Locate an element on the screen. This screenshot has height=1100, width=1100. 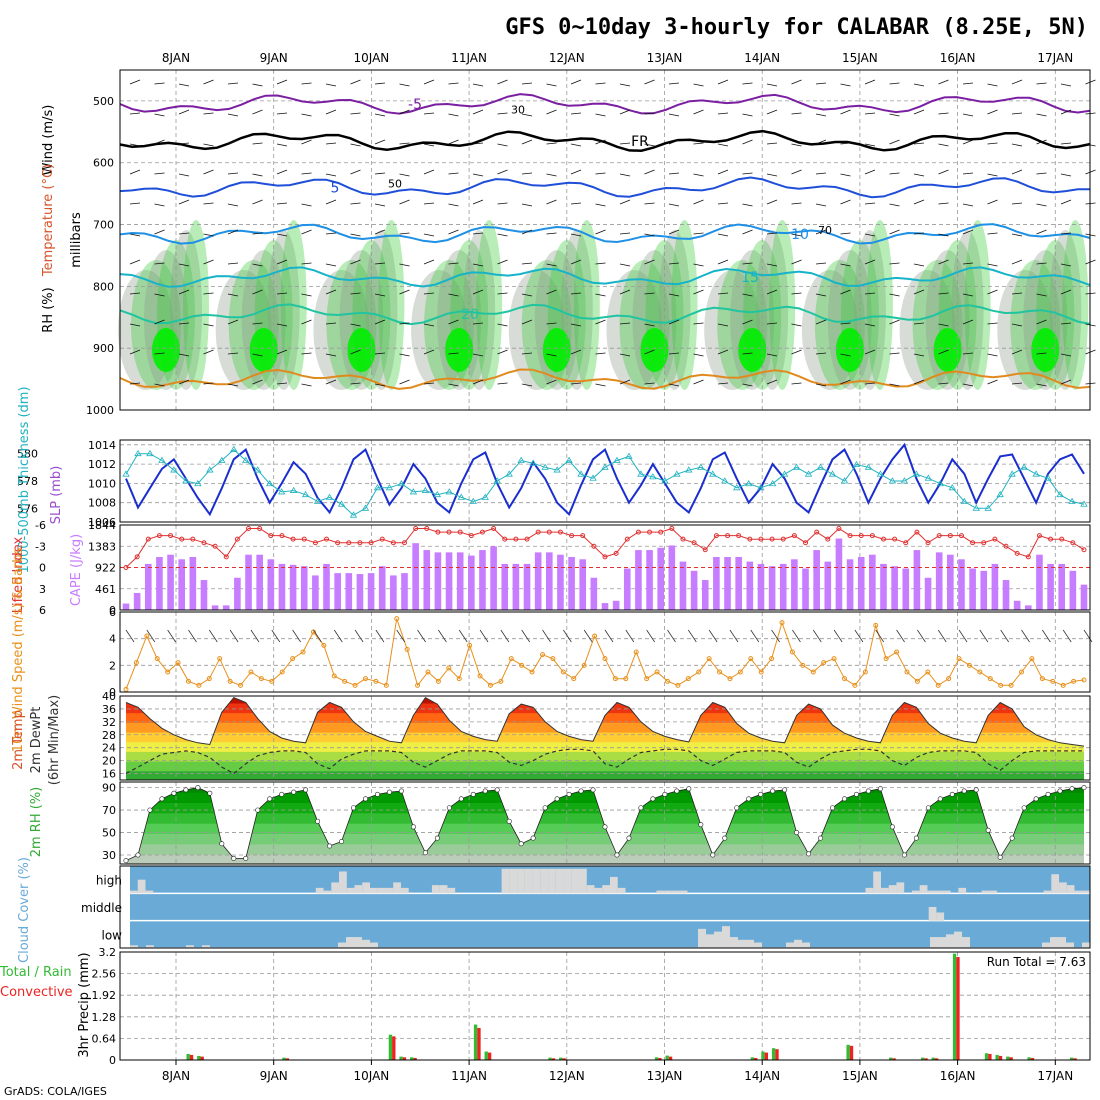
left-tick-label: 580 is located at coordinates (27, 454).